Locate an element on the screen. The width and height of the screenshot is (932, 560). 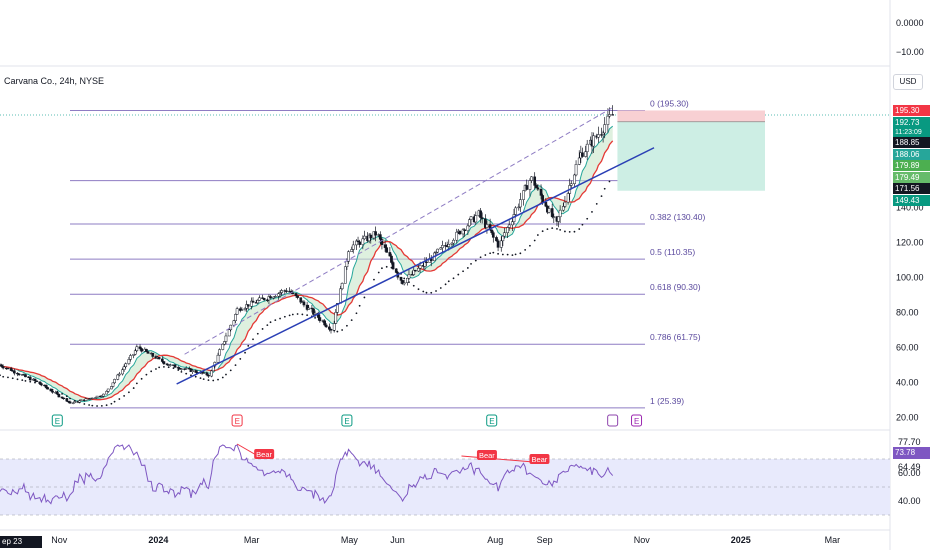
take-profit-zone is located at coordinates (691, 156).